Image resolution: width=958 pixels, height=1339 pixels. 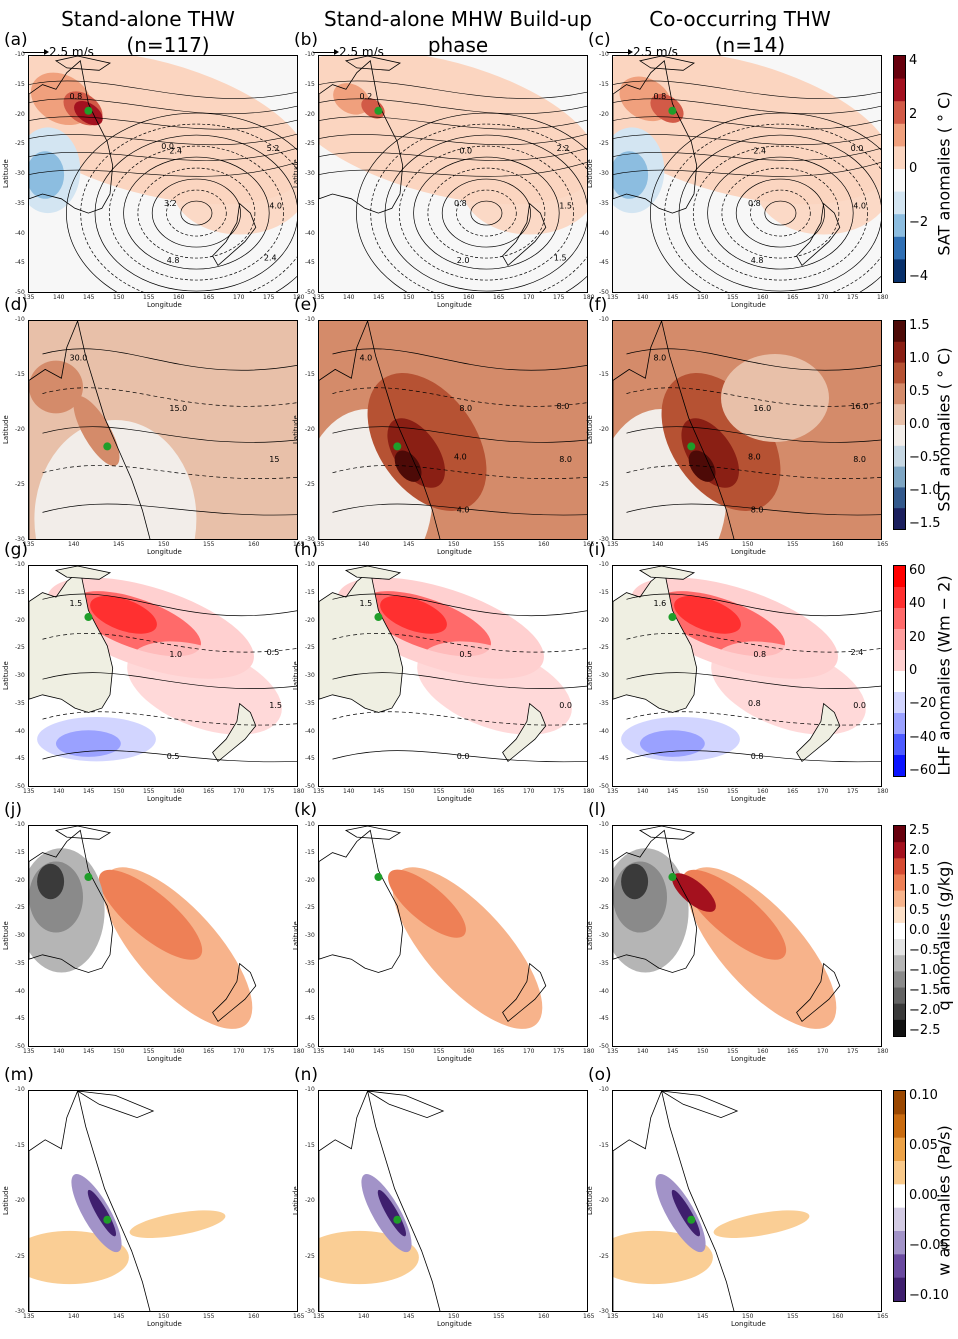 I want to click on contour-label: 1.0, so click(x=175, y=654).